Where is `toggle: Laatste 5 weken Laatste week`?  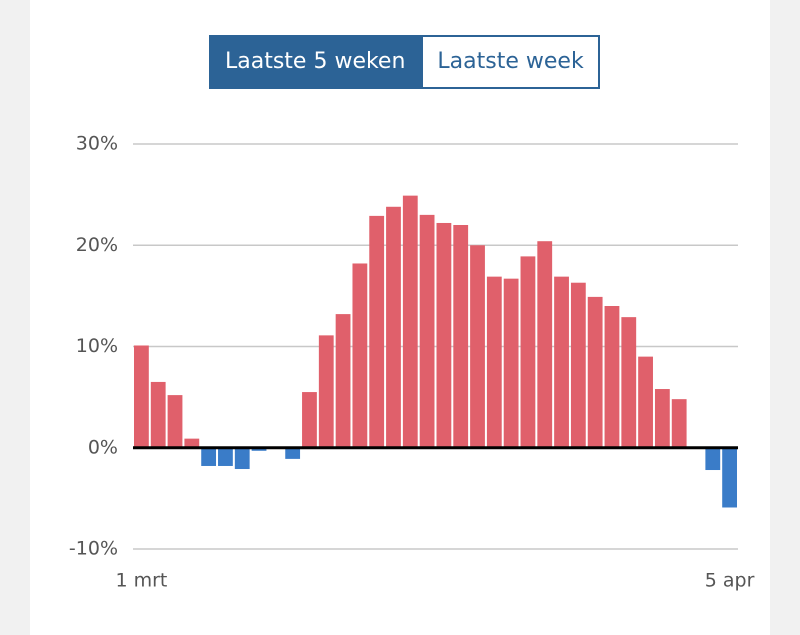
toggle: Laatste 5 weken Laatste week is located at coordinates (404, 62).